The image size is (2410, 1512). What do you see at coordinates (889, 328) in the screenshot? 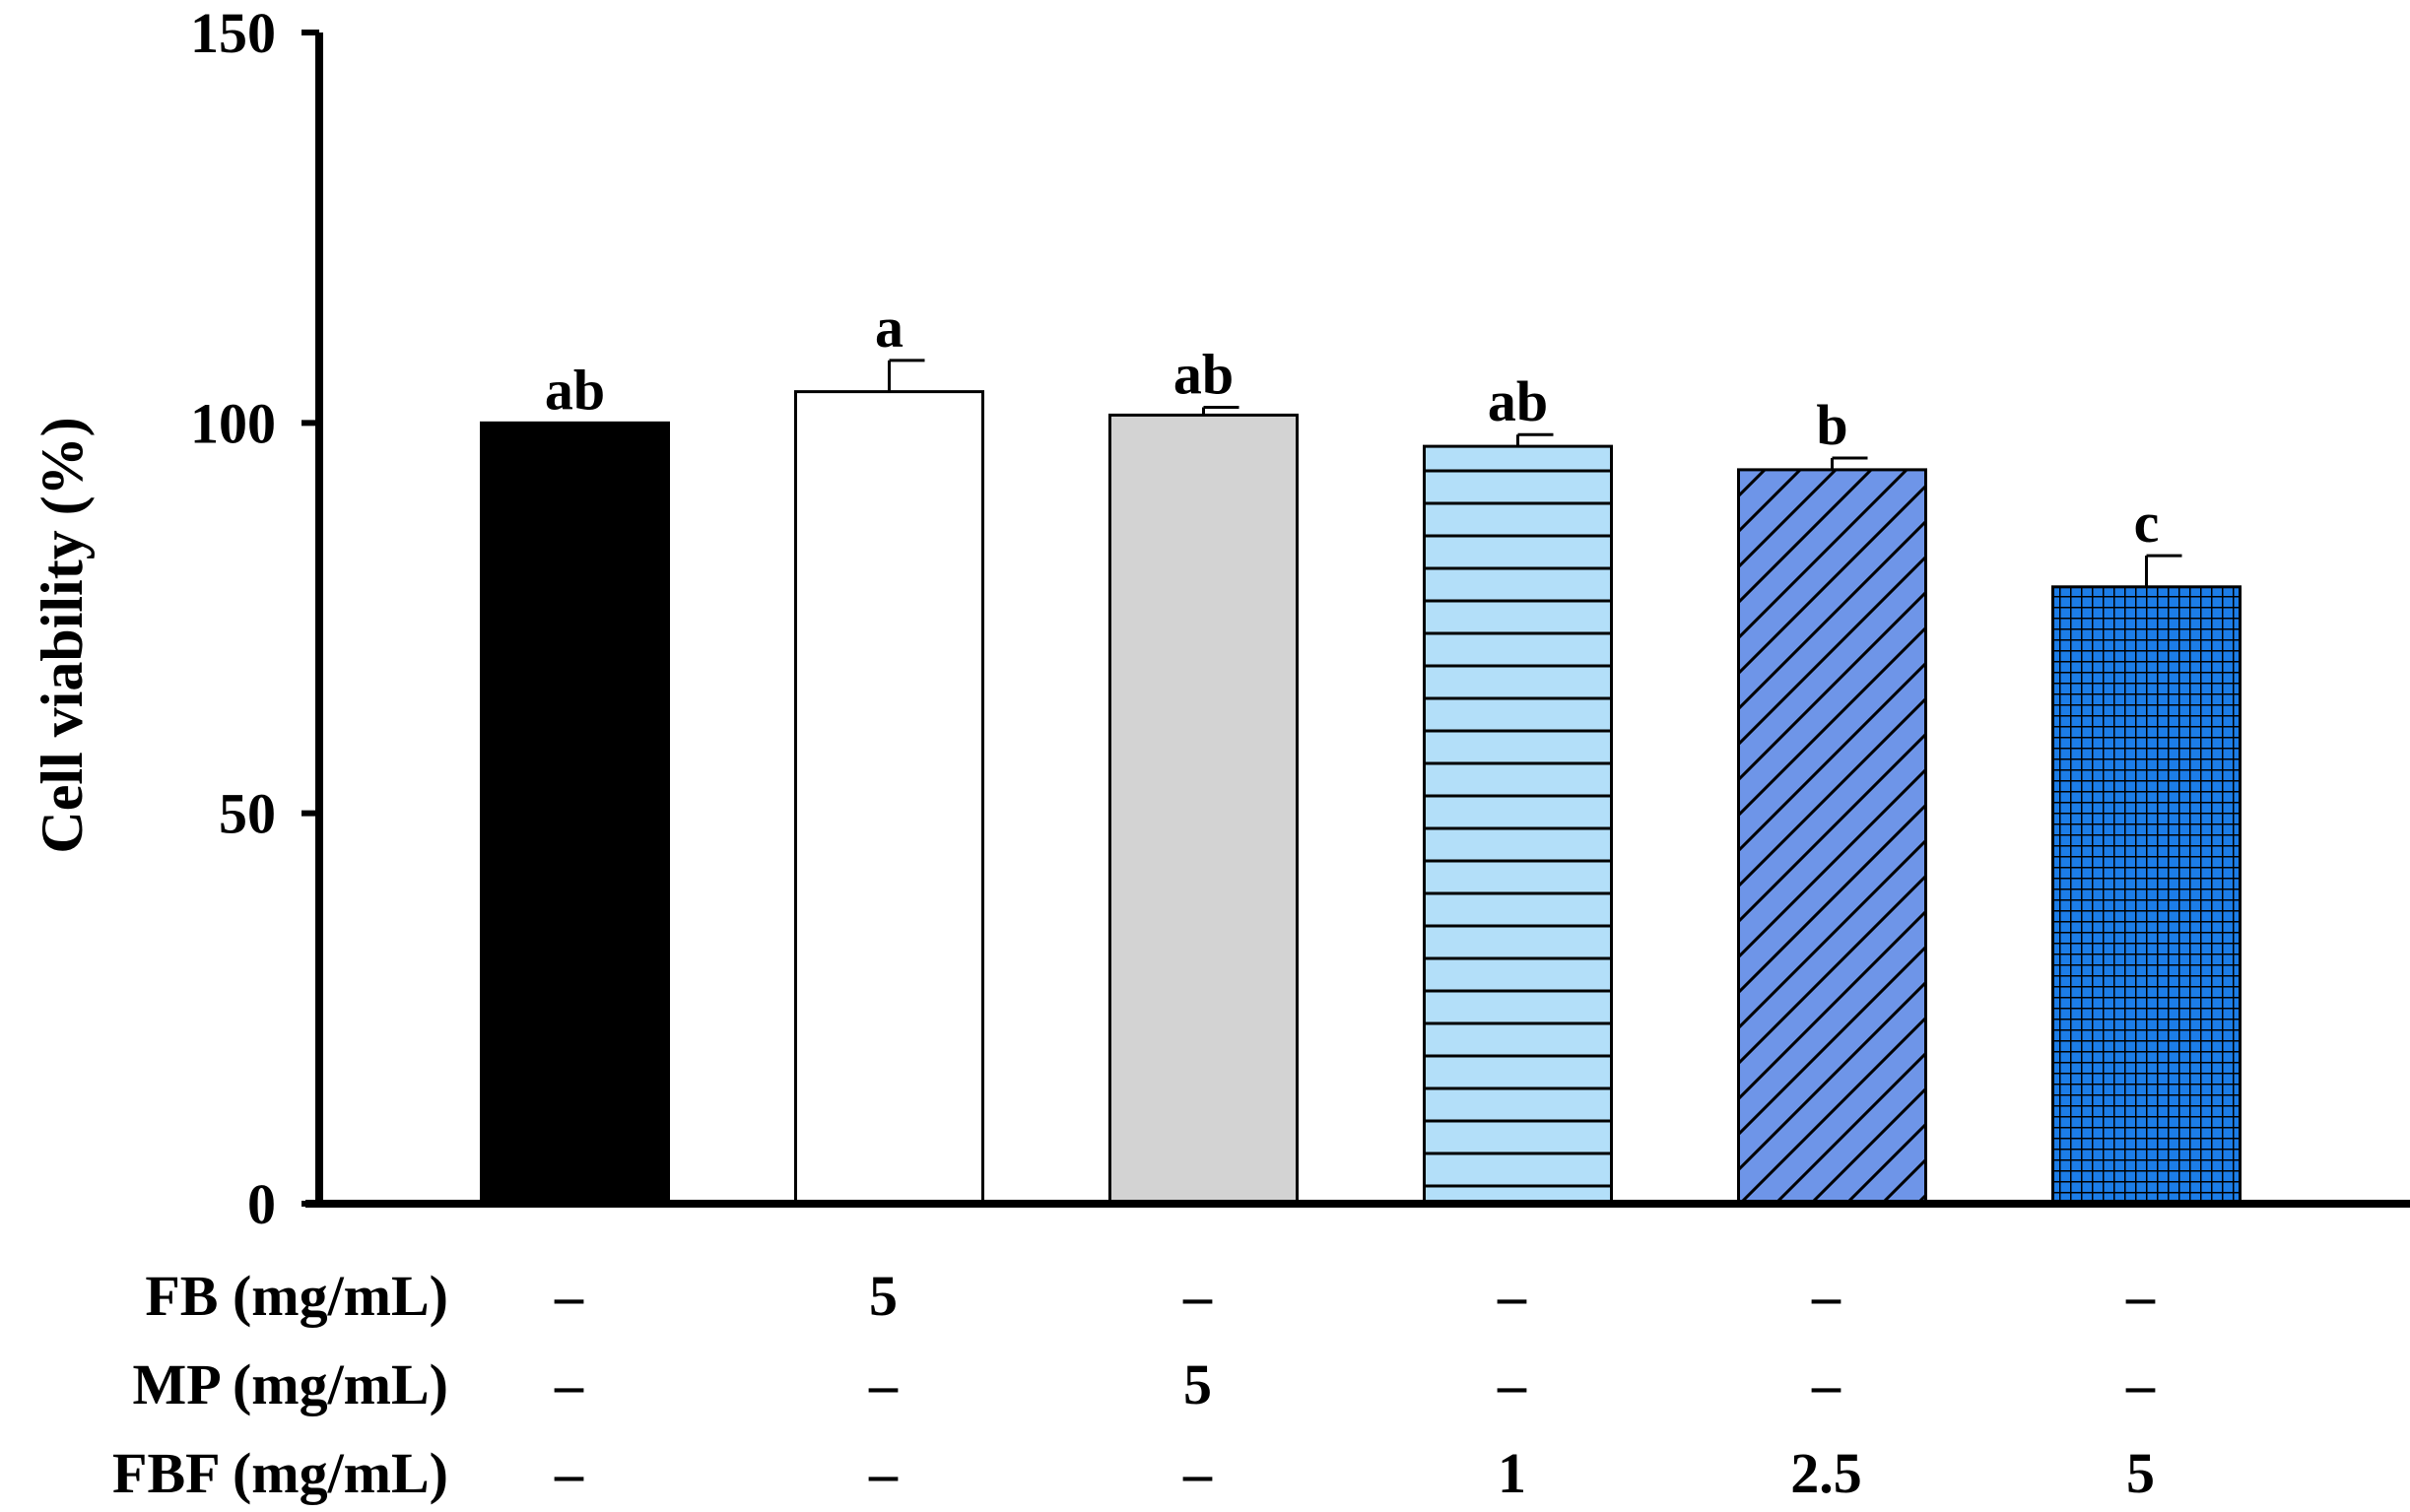
I see `significance-label: a` at bounding box center [889, 328].